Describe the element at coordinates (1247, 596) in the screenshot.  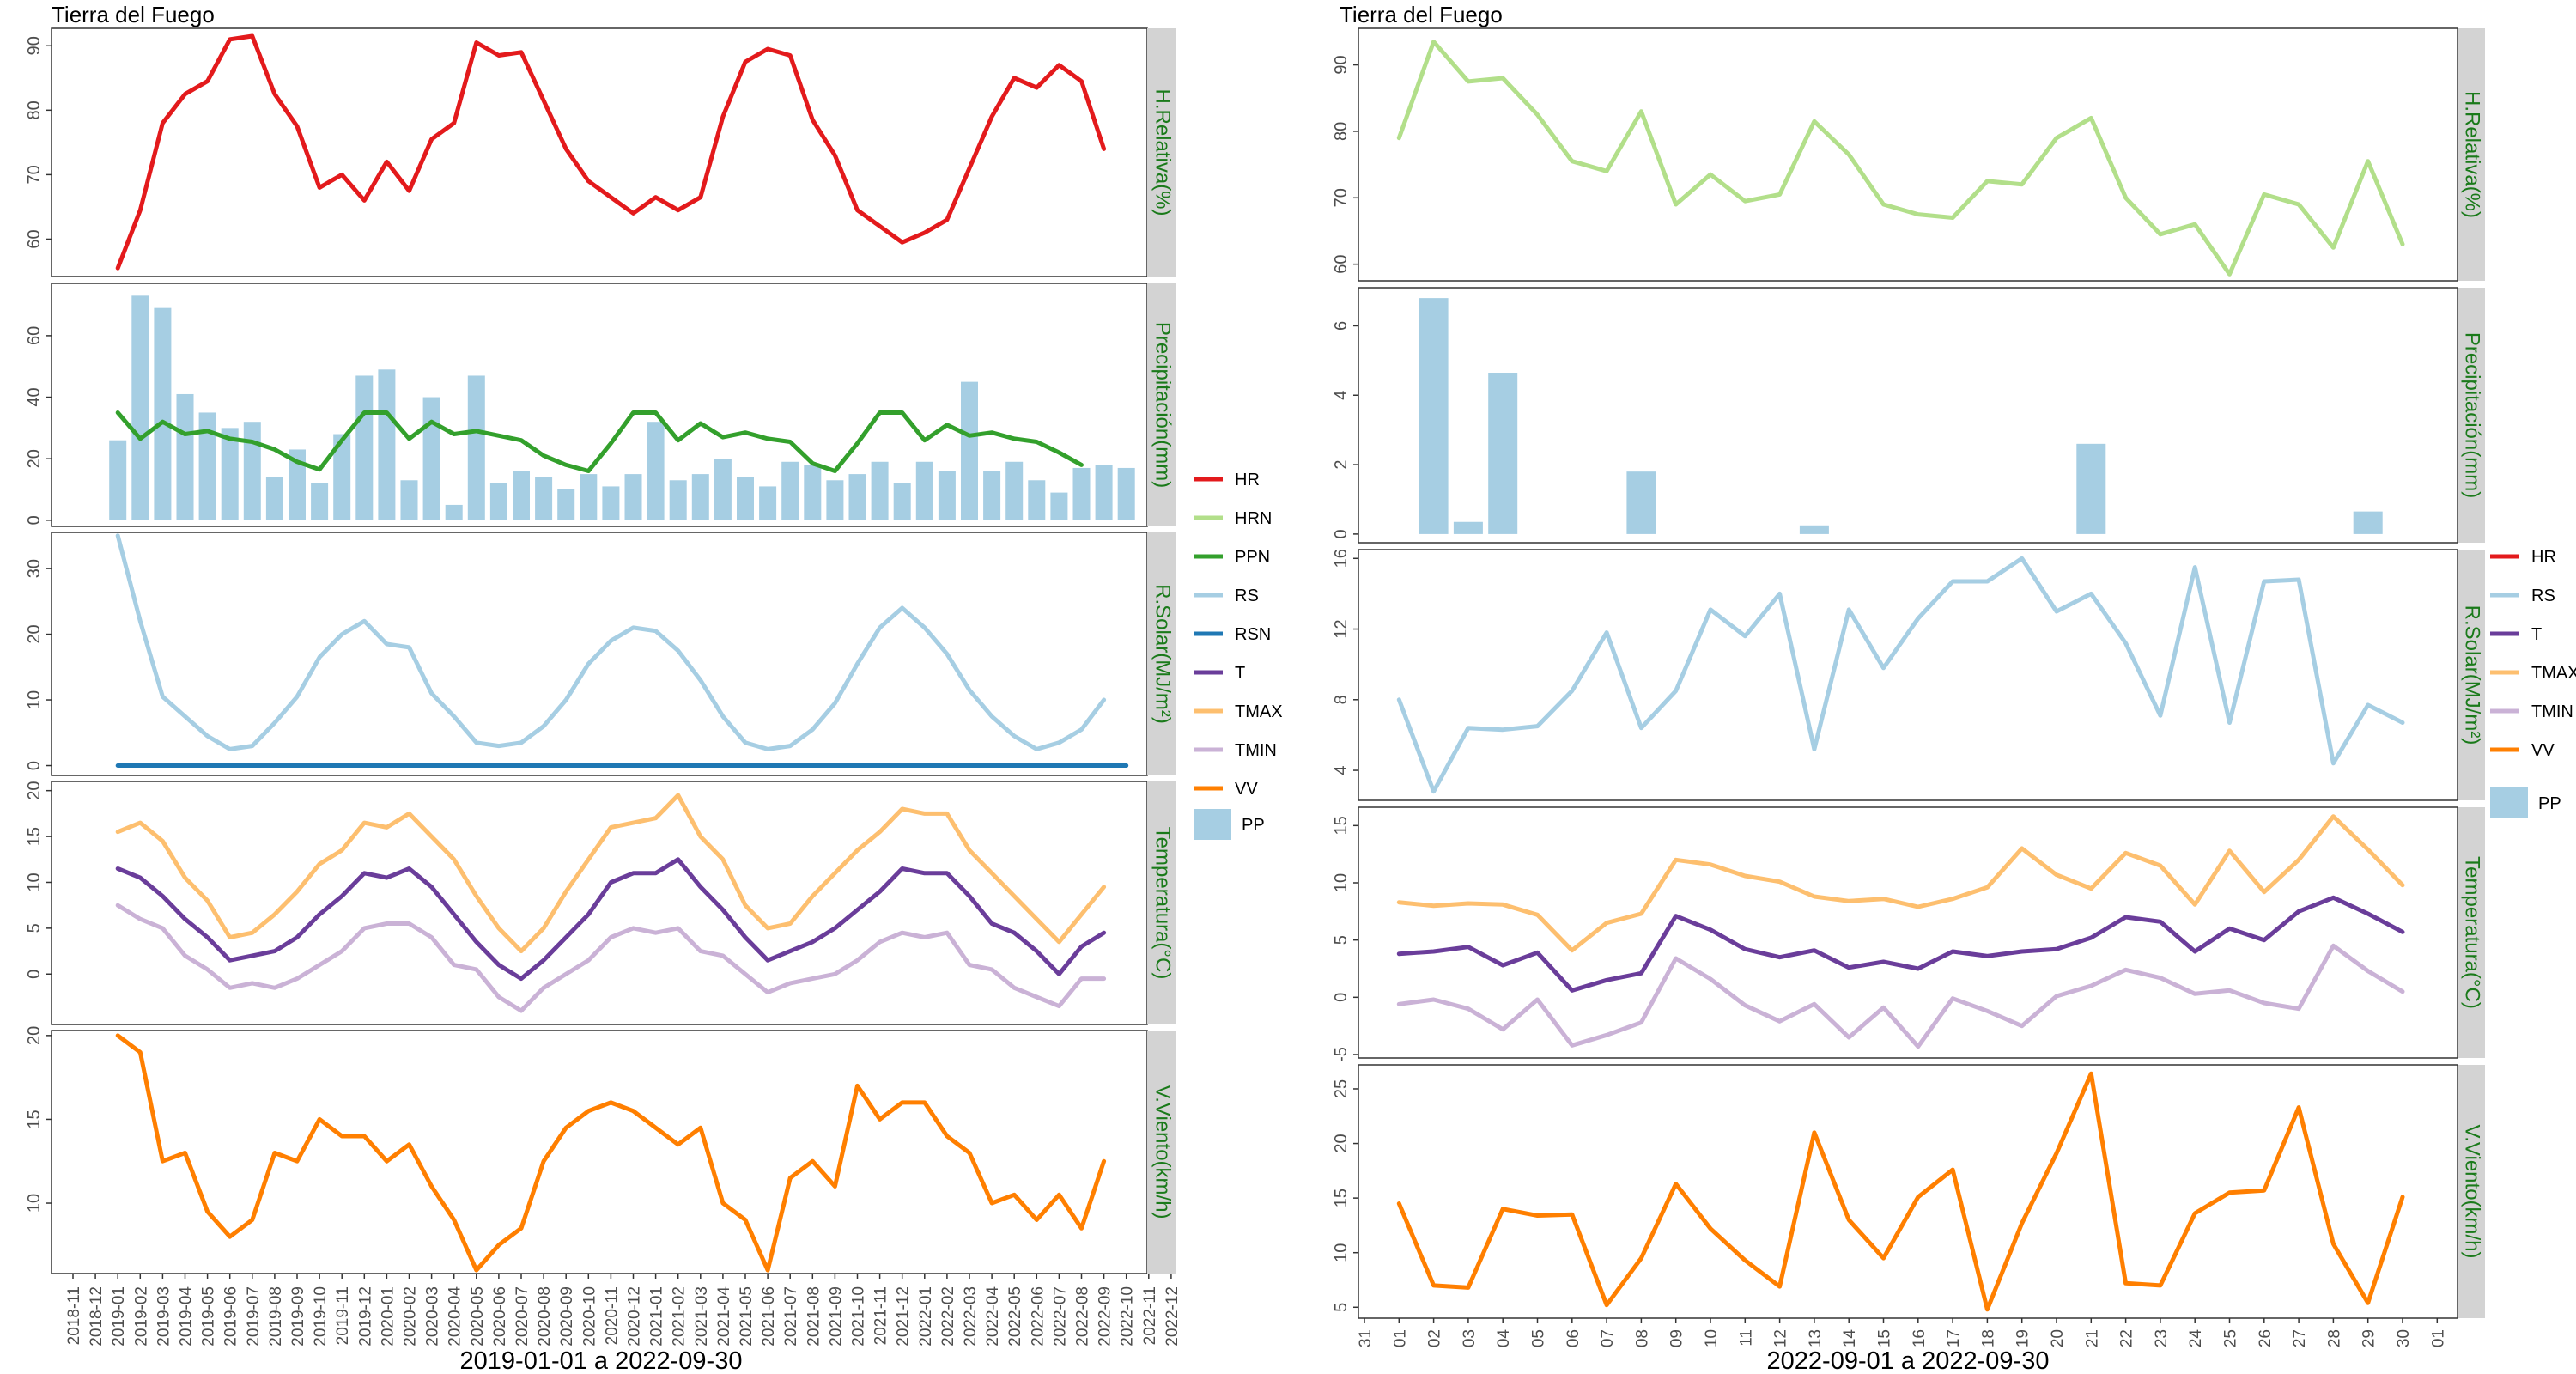
I see `legend-label: RS` at that location.